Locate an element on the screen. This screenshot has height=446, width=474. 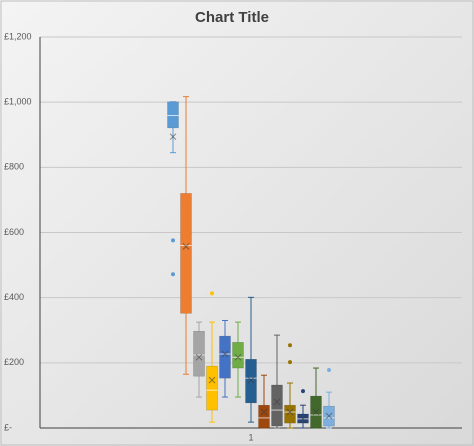
y-tick-label: £1,000 is located at coordinates (18, 102).